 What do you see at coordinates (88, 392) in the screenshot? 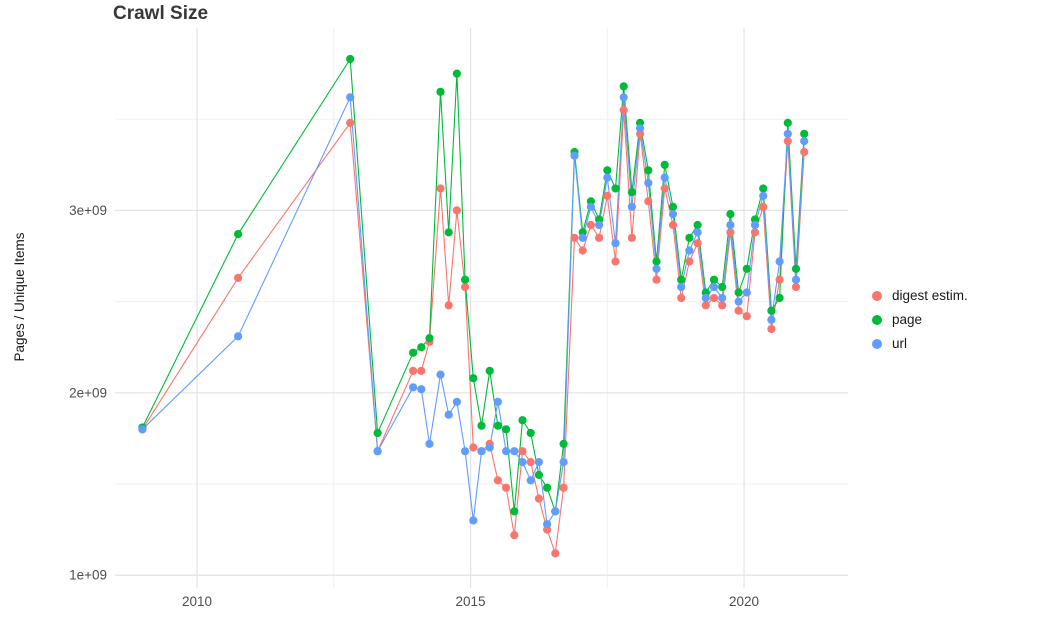
I see `y-axis-tick-label: 2e+09` at bounding box center [88, 392].